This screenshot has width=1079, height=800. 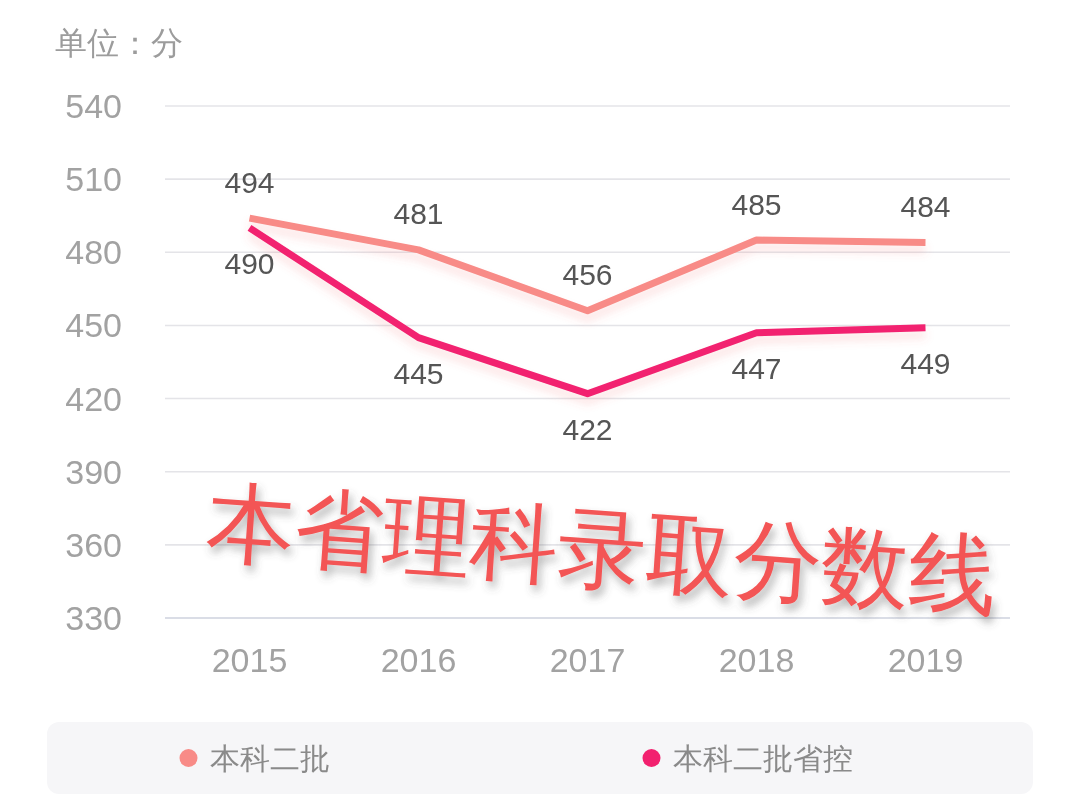 What do you see at coordinates (93, 325) in the screenshot?
I see `y-tick-label: 450` at bounding box center [93, 325].